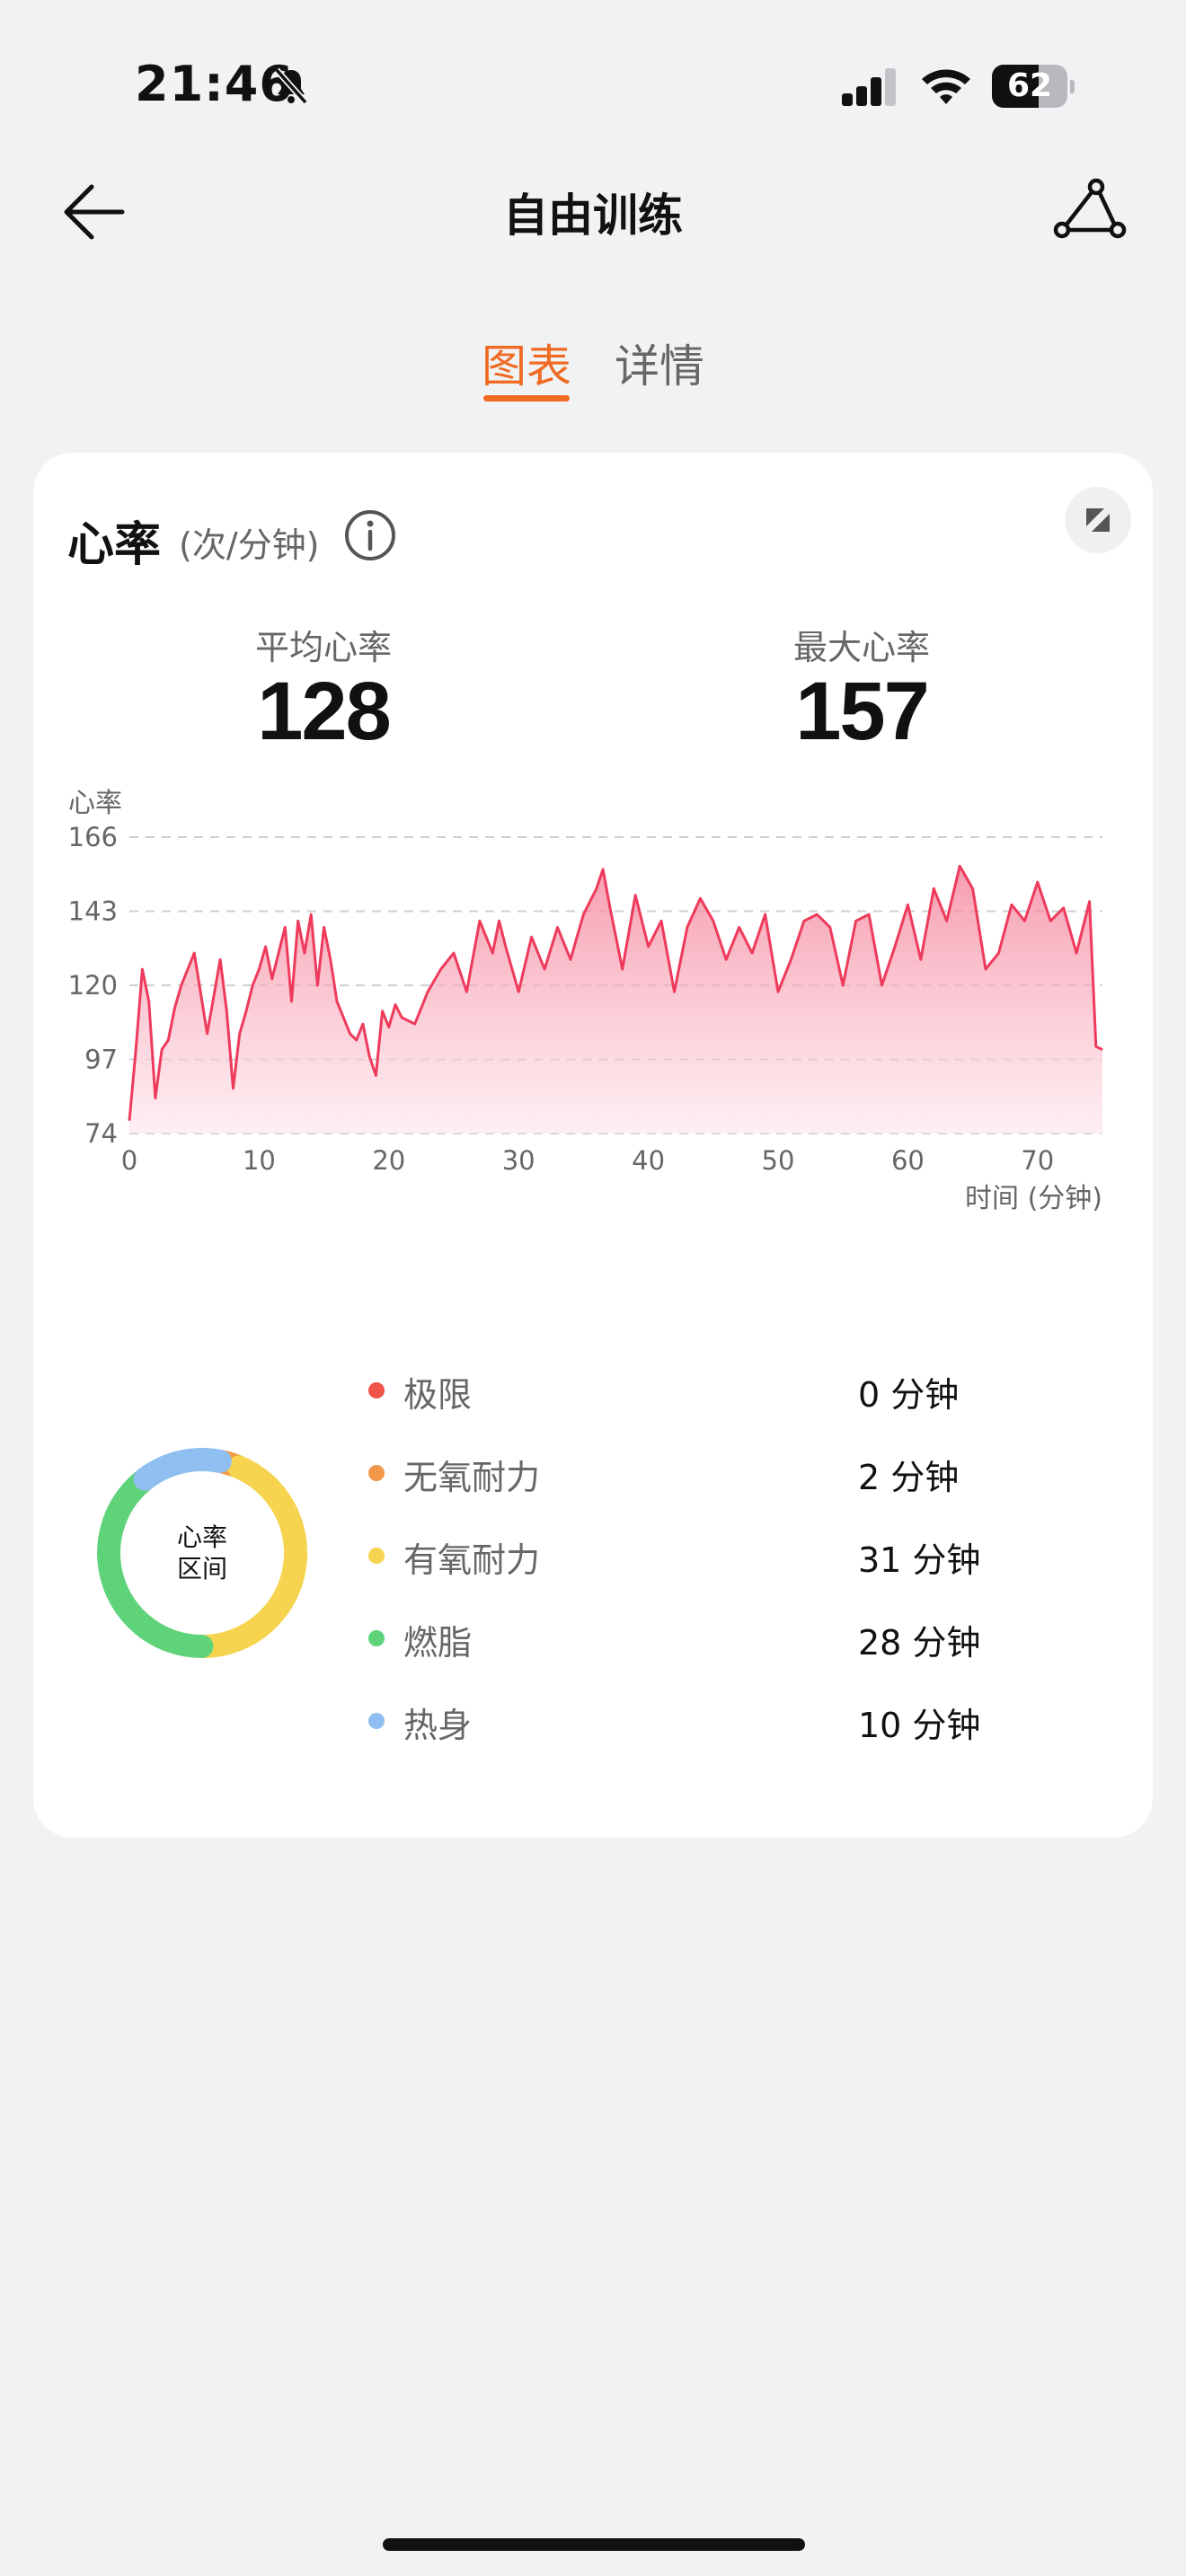 This screenshot has width=1186, height=2576. I want to click on tab-chart: 图表, so click(526, 366).